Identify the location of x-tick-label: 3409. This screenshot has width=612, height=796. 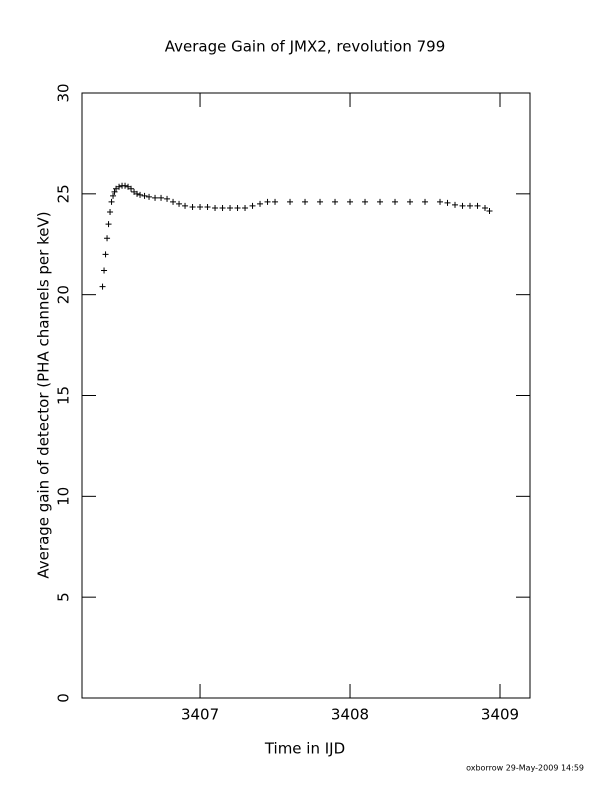
(500, 715).